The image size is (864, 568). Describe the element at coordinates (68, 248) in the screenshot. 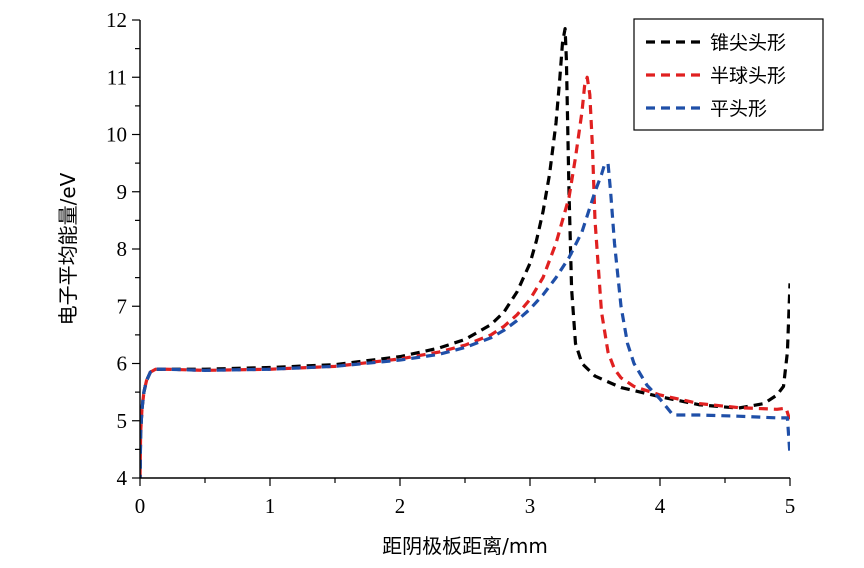

I see `y-axis-title: 电子平均能量/eV` at that location.